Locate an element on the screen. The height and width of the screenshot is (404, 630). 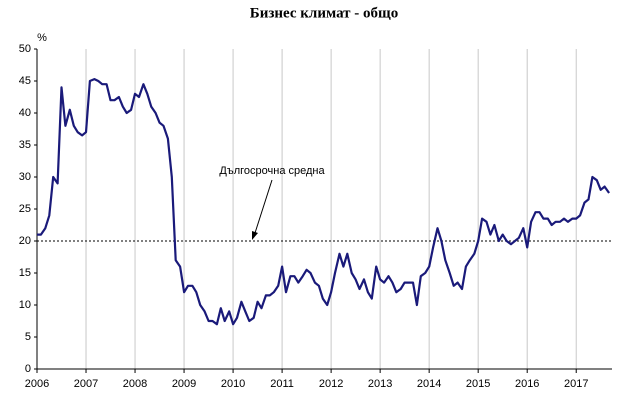
x-tick-label: 2017 is located at coordinates (576, 384).